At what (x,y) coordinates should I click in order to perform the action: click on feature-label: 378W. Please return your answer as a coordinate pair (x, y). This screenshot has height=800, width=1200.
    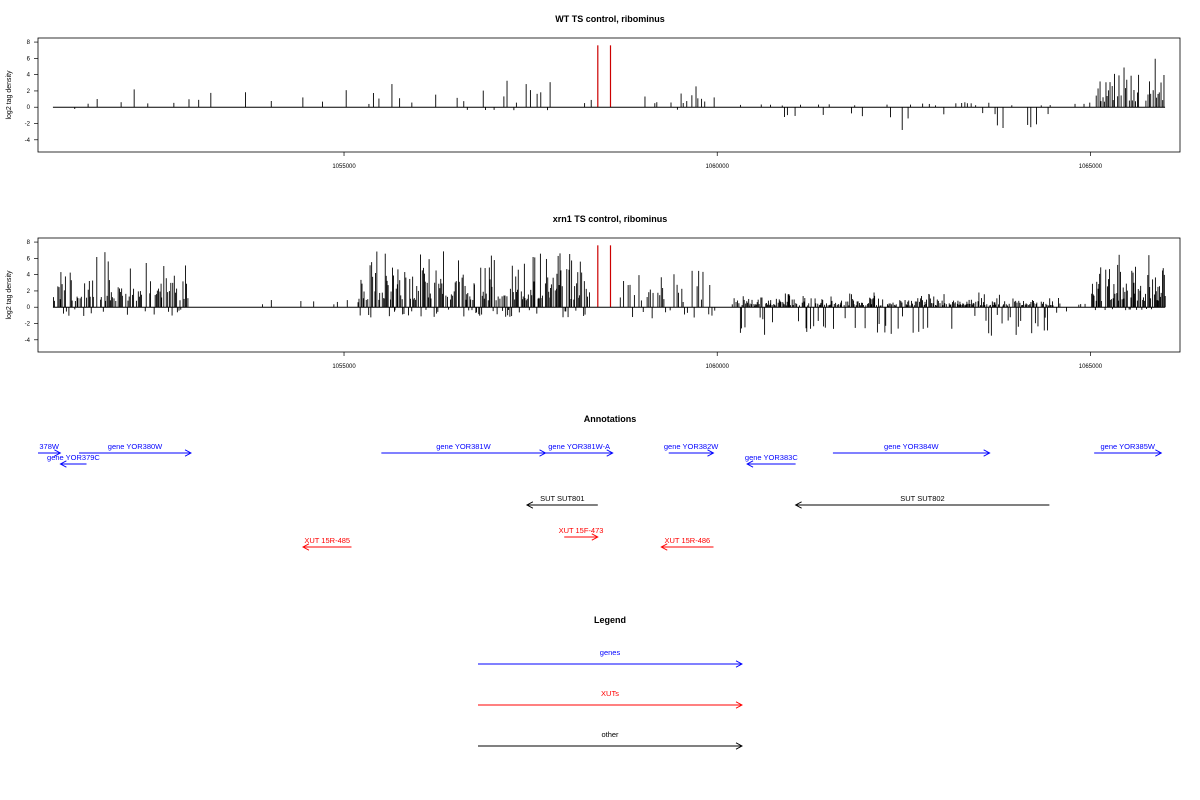
    Looking at the image, I should click on (49, 446).